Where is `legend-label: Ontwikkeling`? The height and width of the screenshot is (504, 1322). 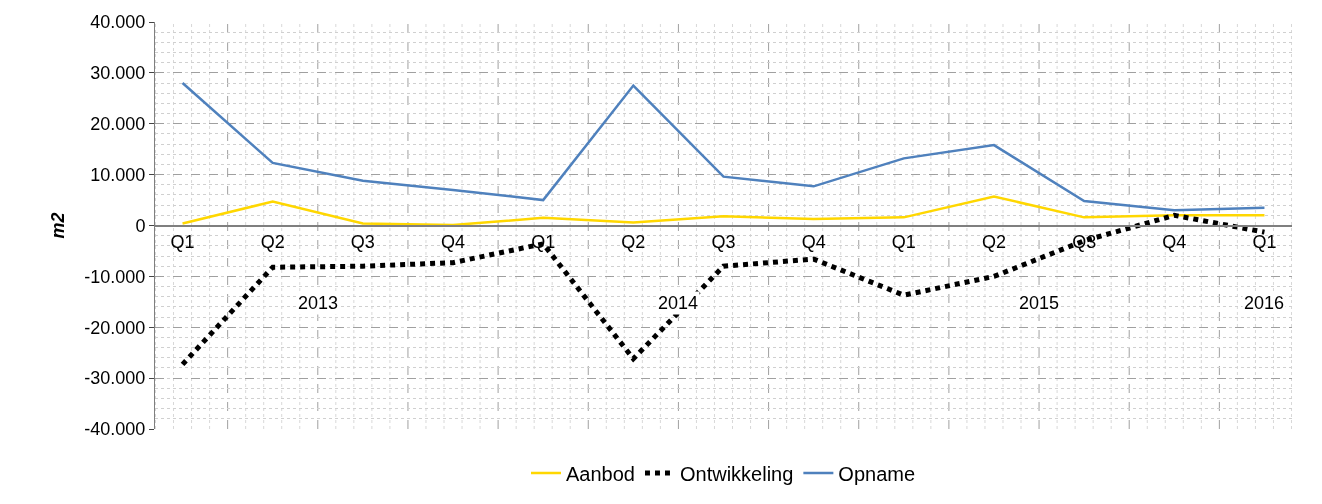 legend-label: Ontwikkeling is located at coordinates (736, 473).